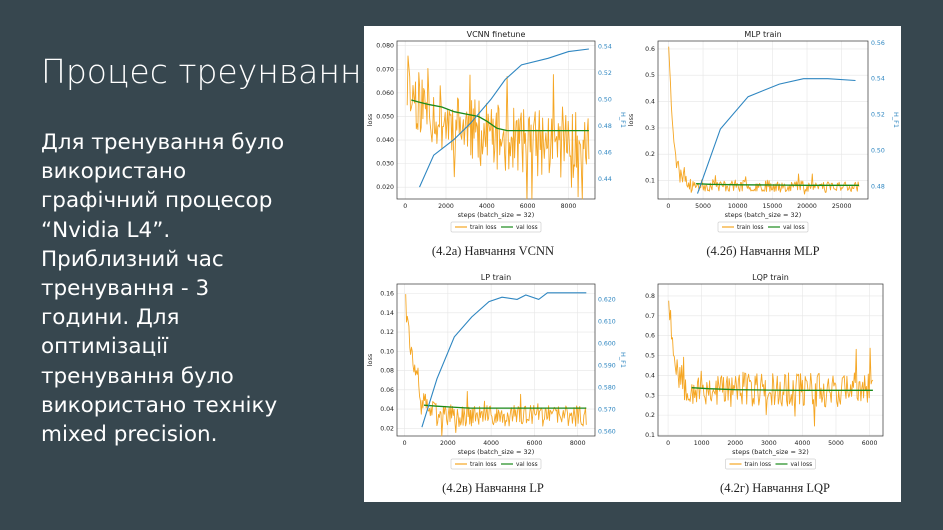 The image size is (943, 530). I want to click on y2-tick-label: 0.46, so click(605, 153).